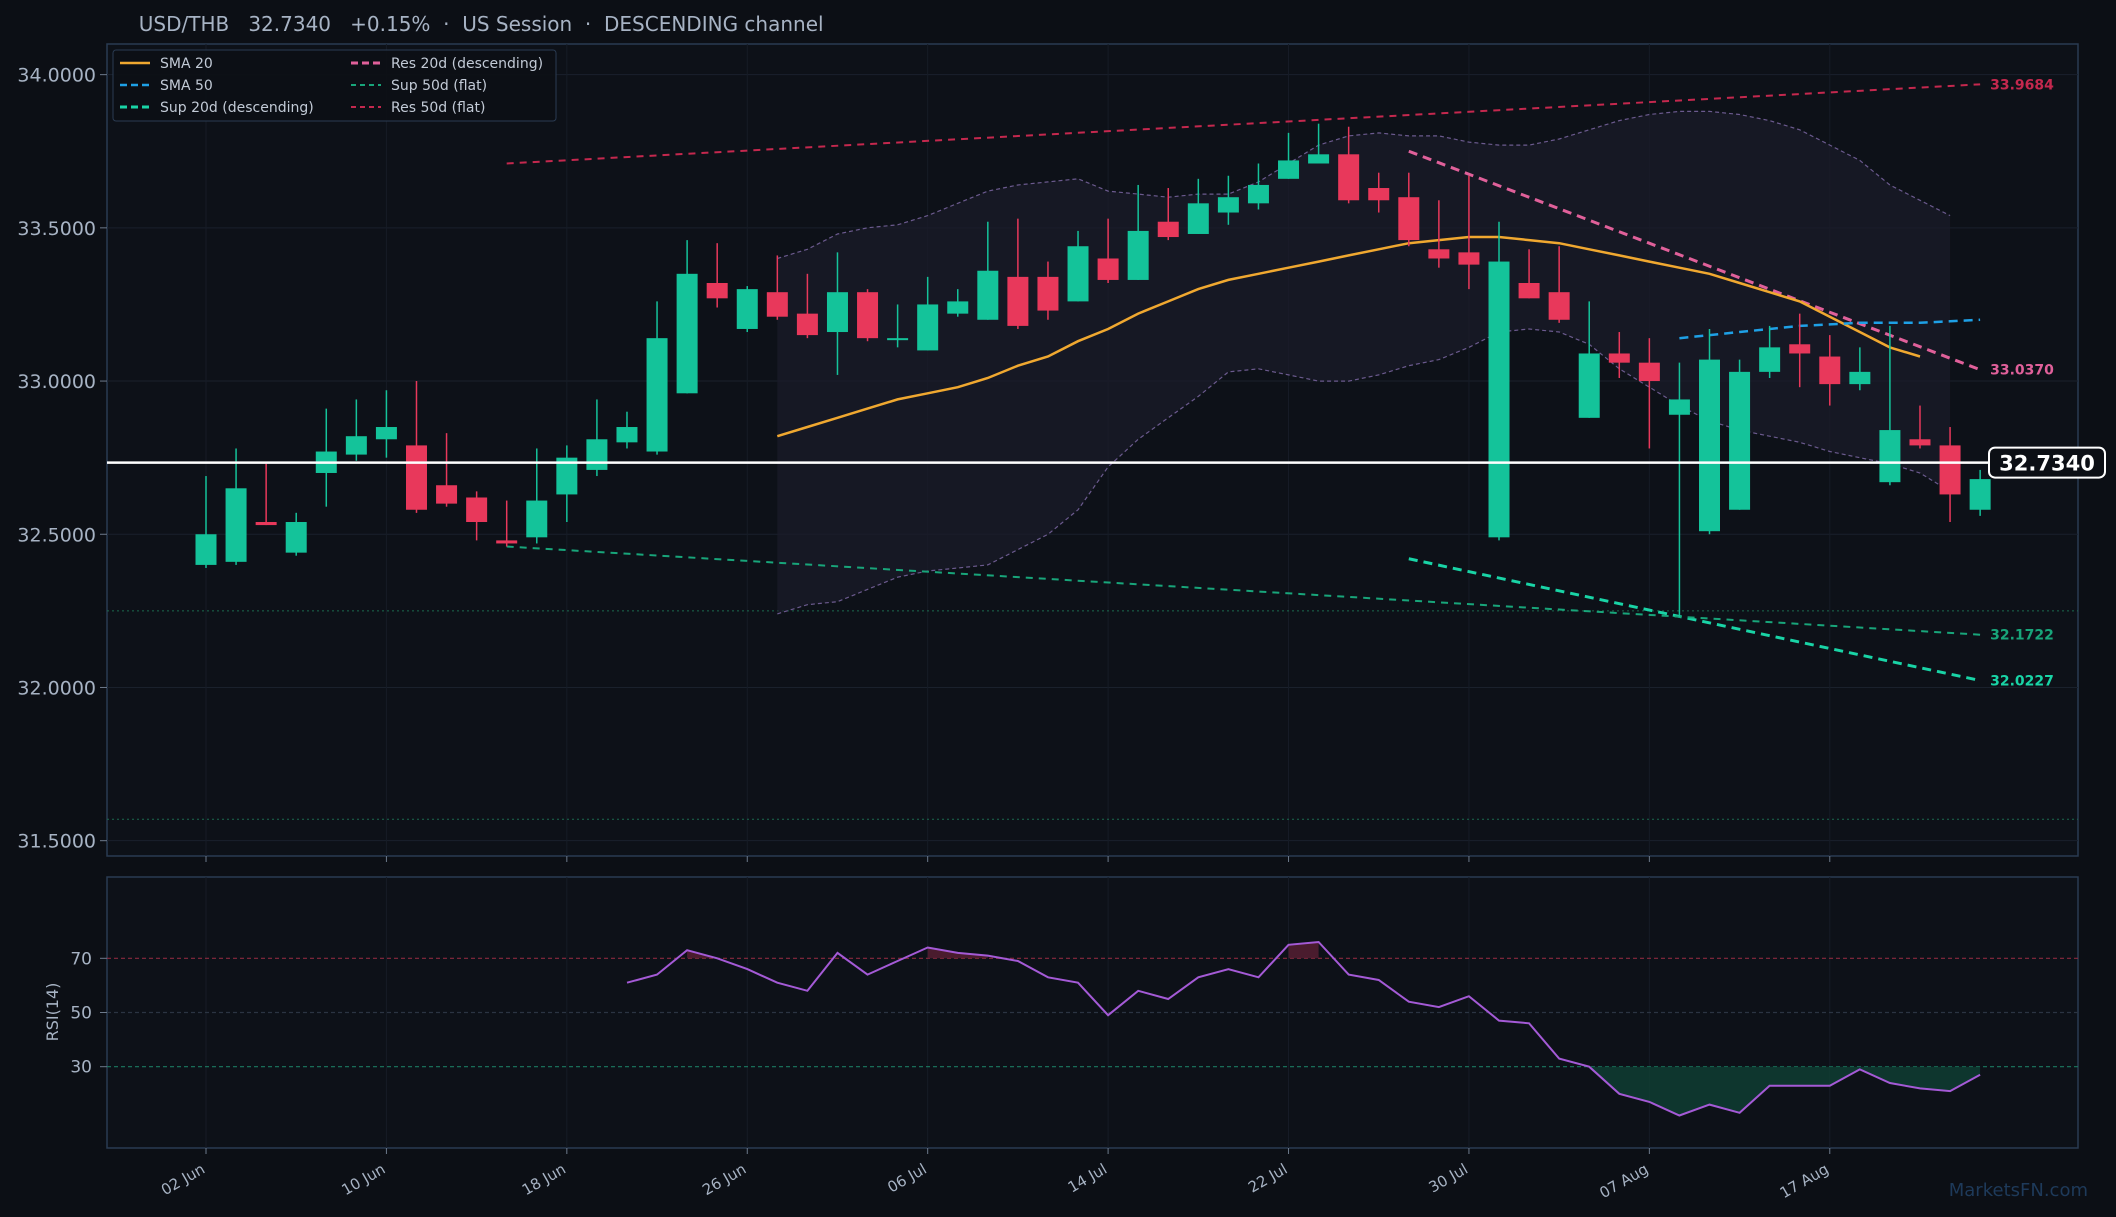  I want to click on legend-box, so click(334, 85).